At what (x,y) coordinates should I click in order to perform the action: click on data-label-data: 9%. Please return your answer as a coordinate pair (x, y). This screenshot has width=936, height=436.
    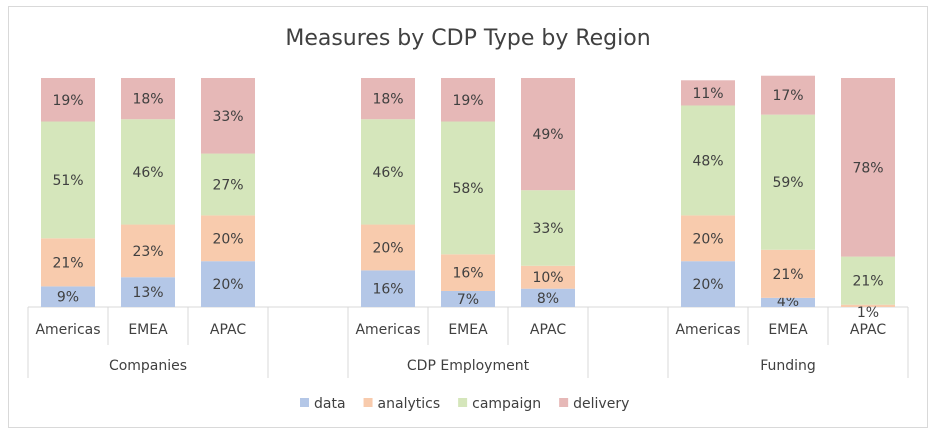
    Looking at the image, I should click on (68, 298).